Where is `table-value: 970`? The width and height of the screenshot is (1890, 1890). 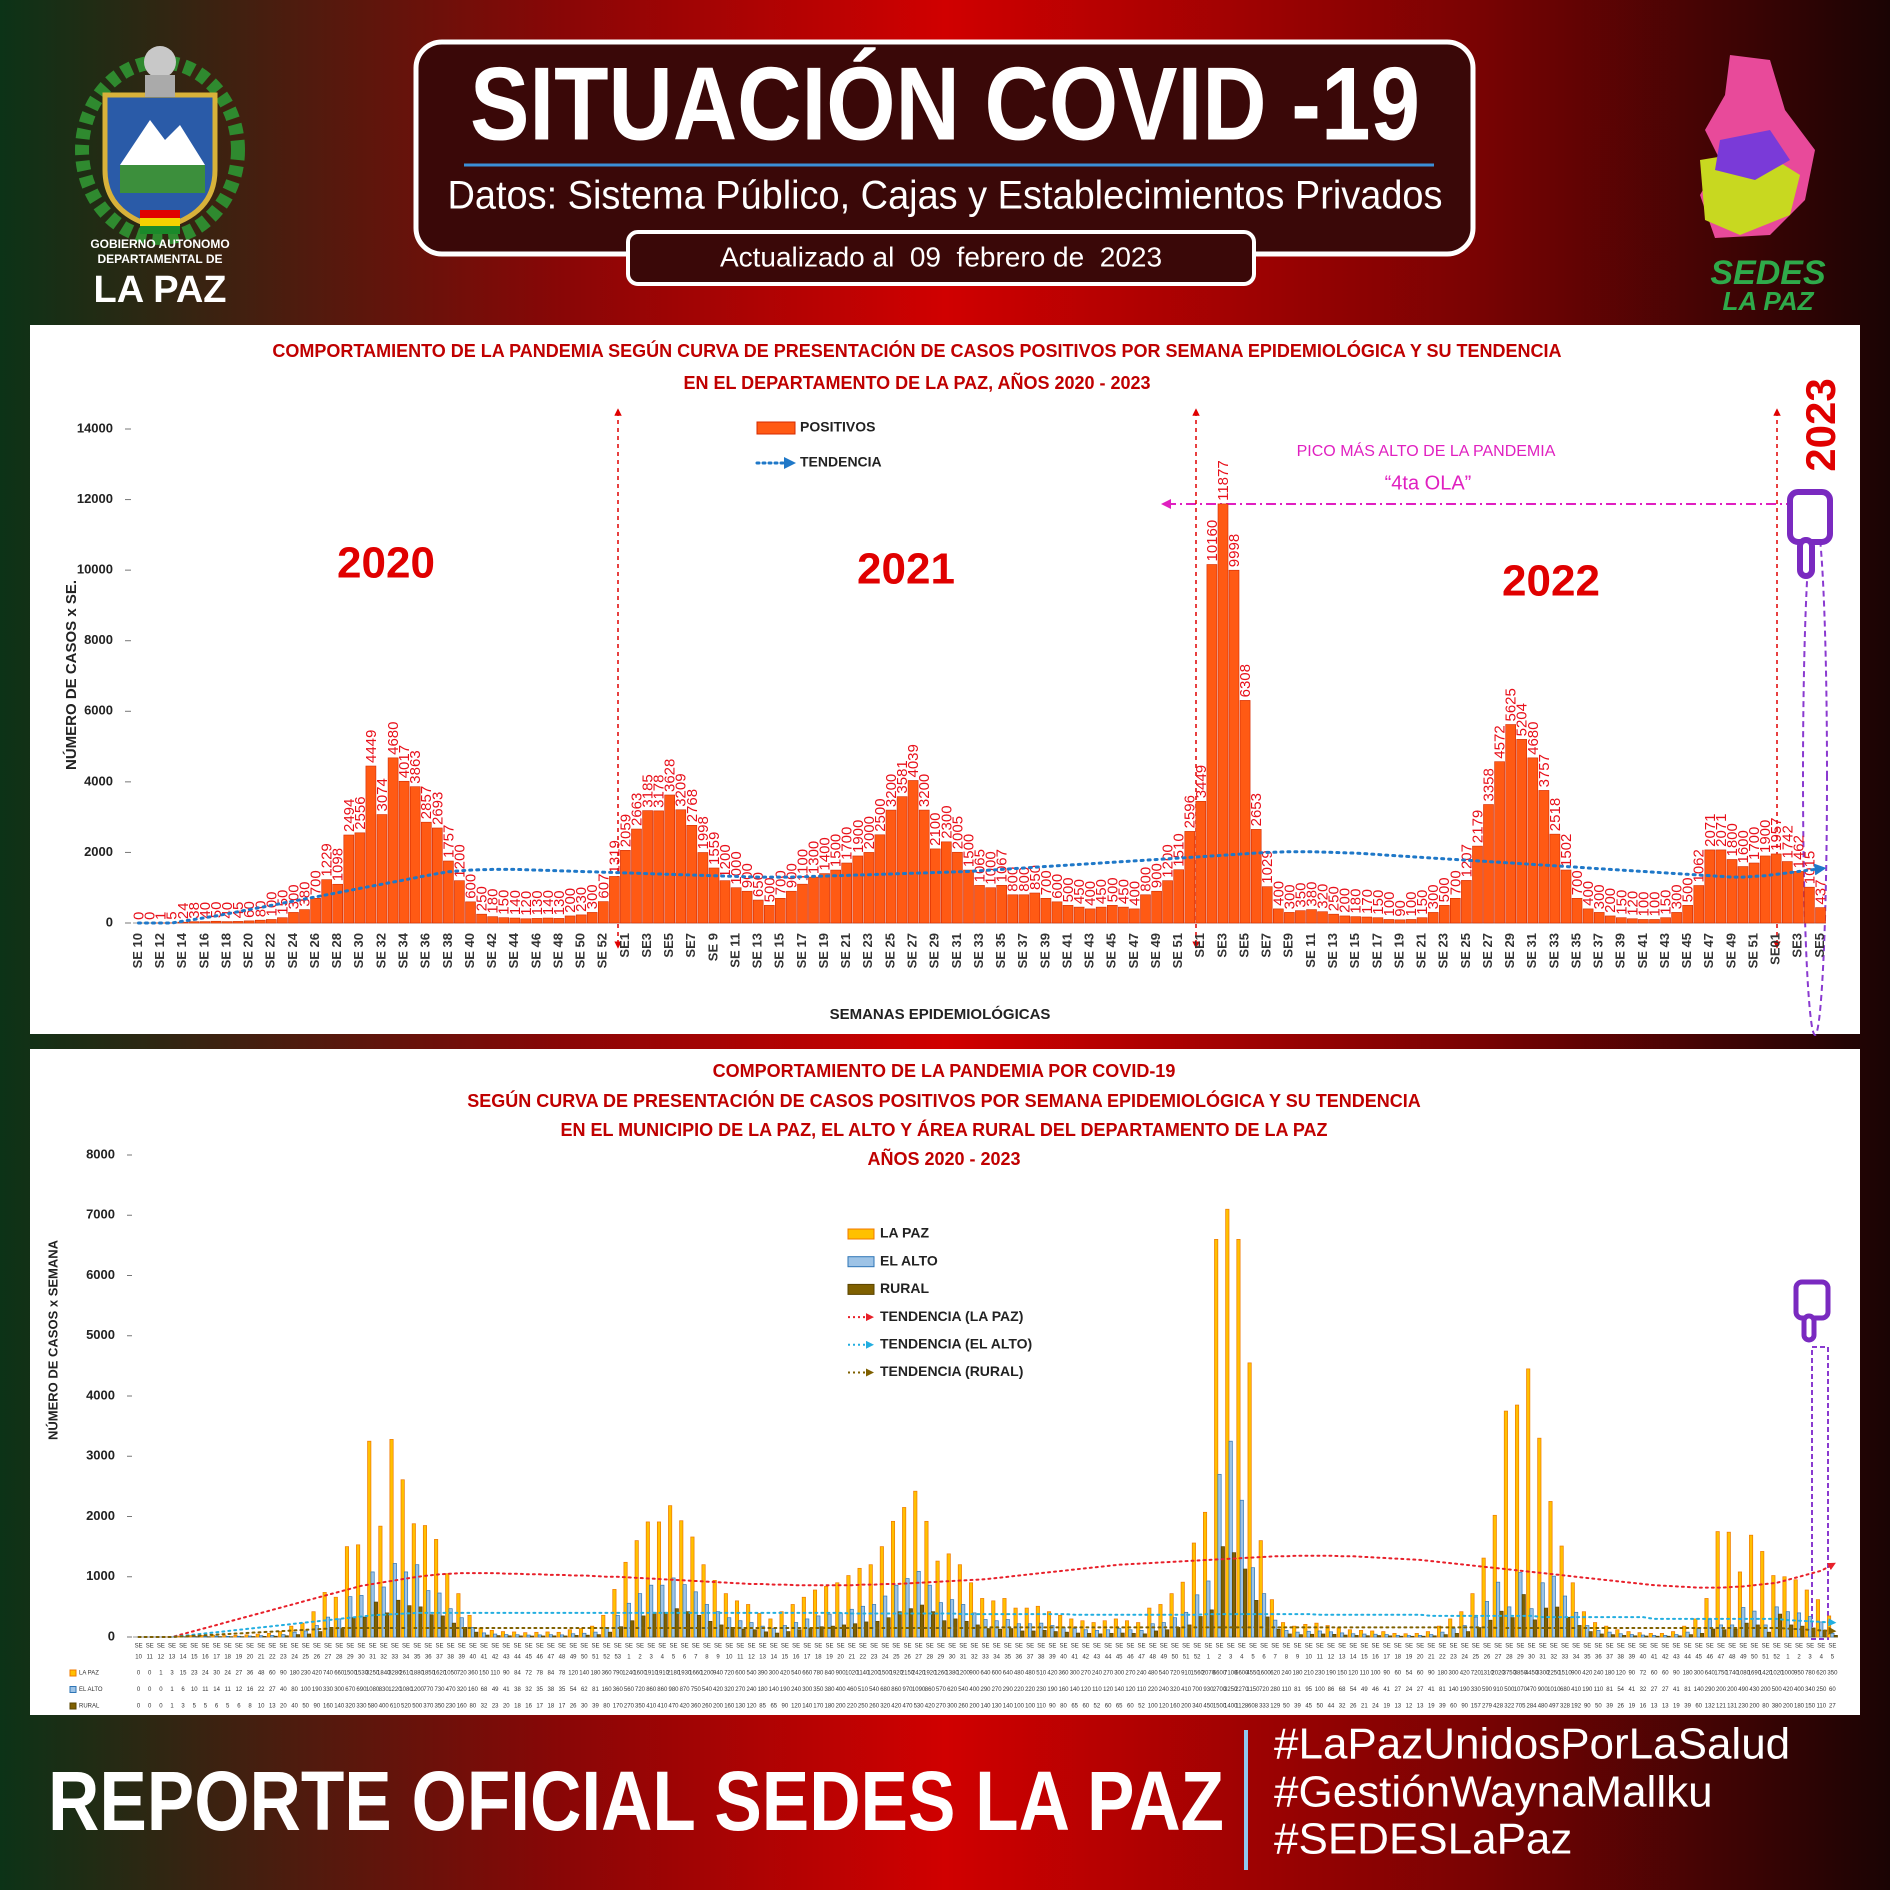 table-value: 970 is located at coordinates (907, 1690).